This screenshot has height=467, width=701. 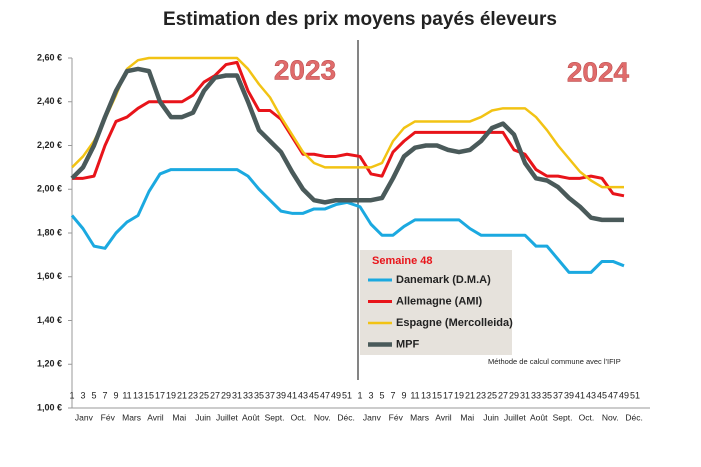 What do you see at coordinates (49, 364) in the screenshot?
I see `y-tick-label: 1,20 €` at bounding box center [49, 364].